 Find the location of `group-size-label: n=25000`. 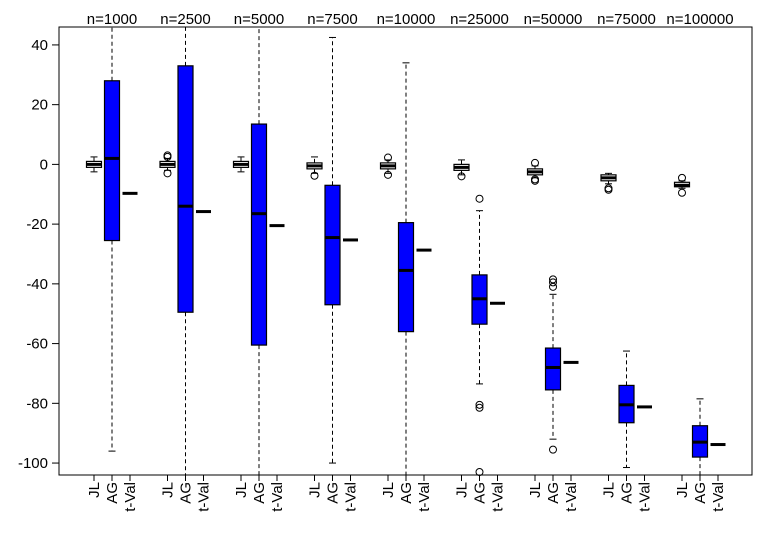

group-size-label: n=25000 is located at coordinates (479, 19).